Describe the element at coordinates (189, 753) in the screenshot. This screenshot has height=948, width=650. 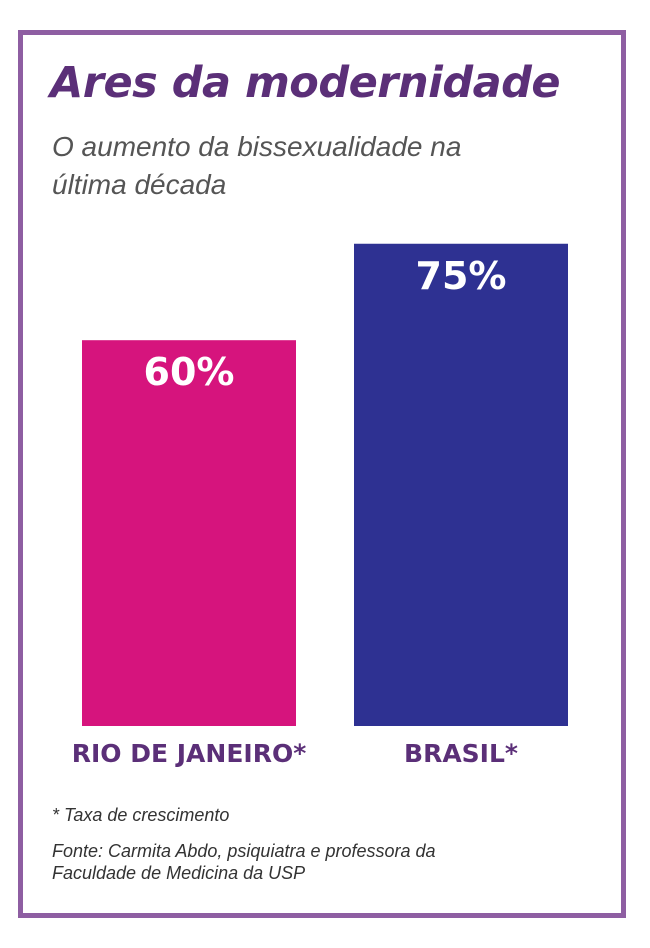
I see `category-label-rio-de-janeiro: RIO DE JANEIRO*` at that location.